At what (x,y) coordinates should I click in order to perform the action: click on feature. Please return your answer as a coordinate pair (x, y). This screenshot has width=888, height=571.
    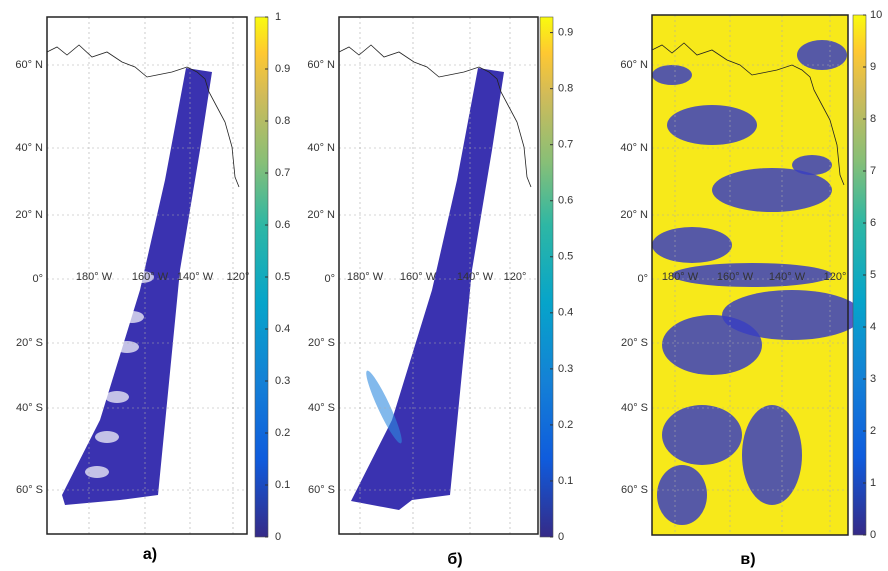
    Looking at the image, I should click on (384, 407).